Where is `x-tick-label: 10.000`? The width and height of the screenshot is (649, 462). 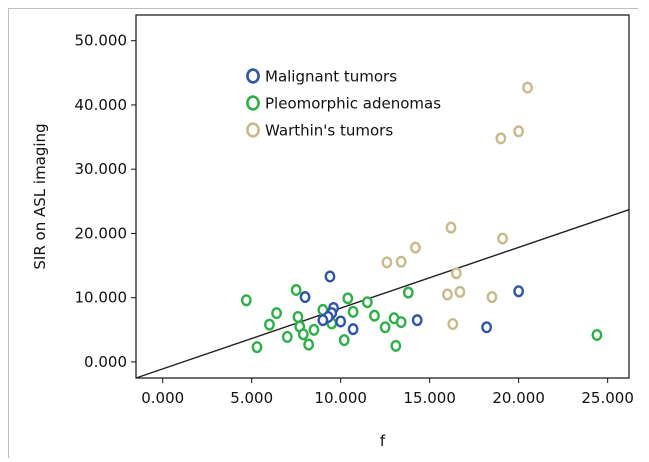 x-tick-label: 10.000 is located at coordinates (340, 398).